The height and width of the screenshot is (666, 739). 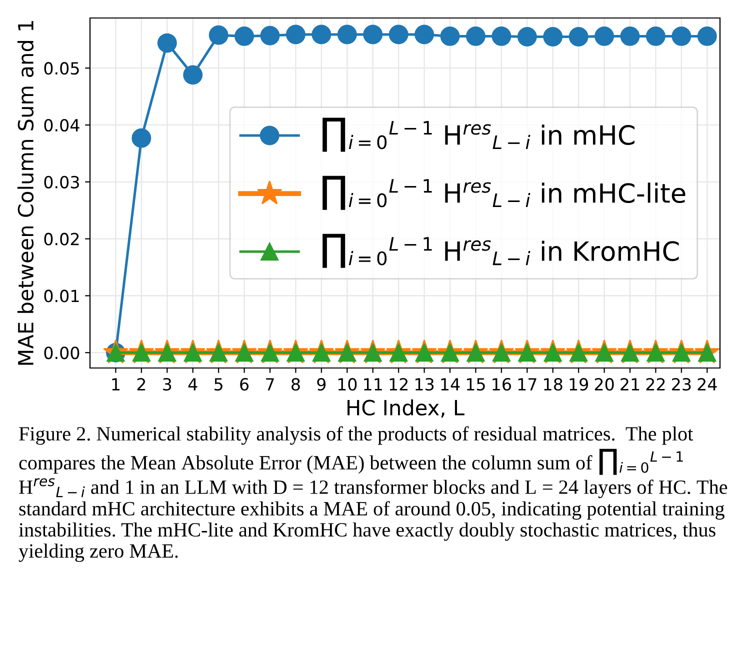 What do you see at coordinates (25, 193) in the screenshot?
I see `y-axis-title: MAE between Column Sum and 1` at bounding box center [25, 193].